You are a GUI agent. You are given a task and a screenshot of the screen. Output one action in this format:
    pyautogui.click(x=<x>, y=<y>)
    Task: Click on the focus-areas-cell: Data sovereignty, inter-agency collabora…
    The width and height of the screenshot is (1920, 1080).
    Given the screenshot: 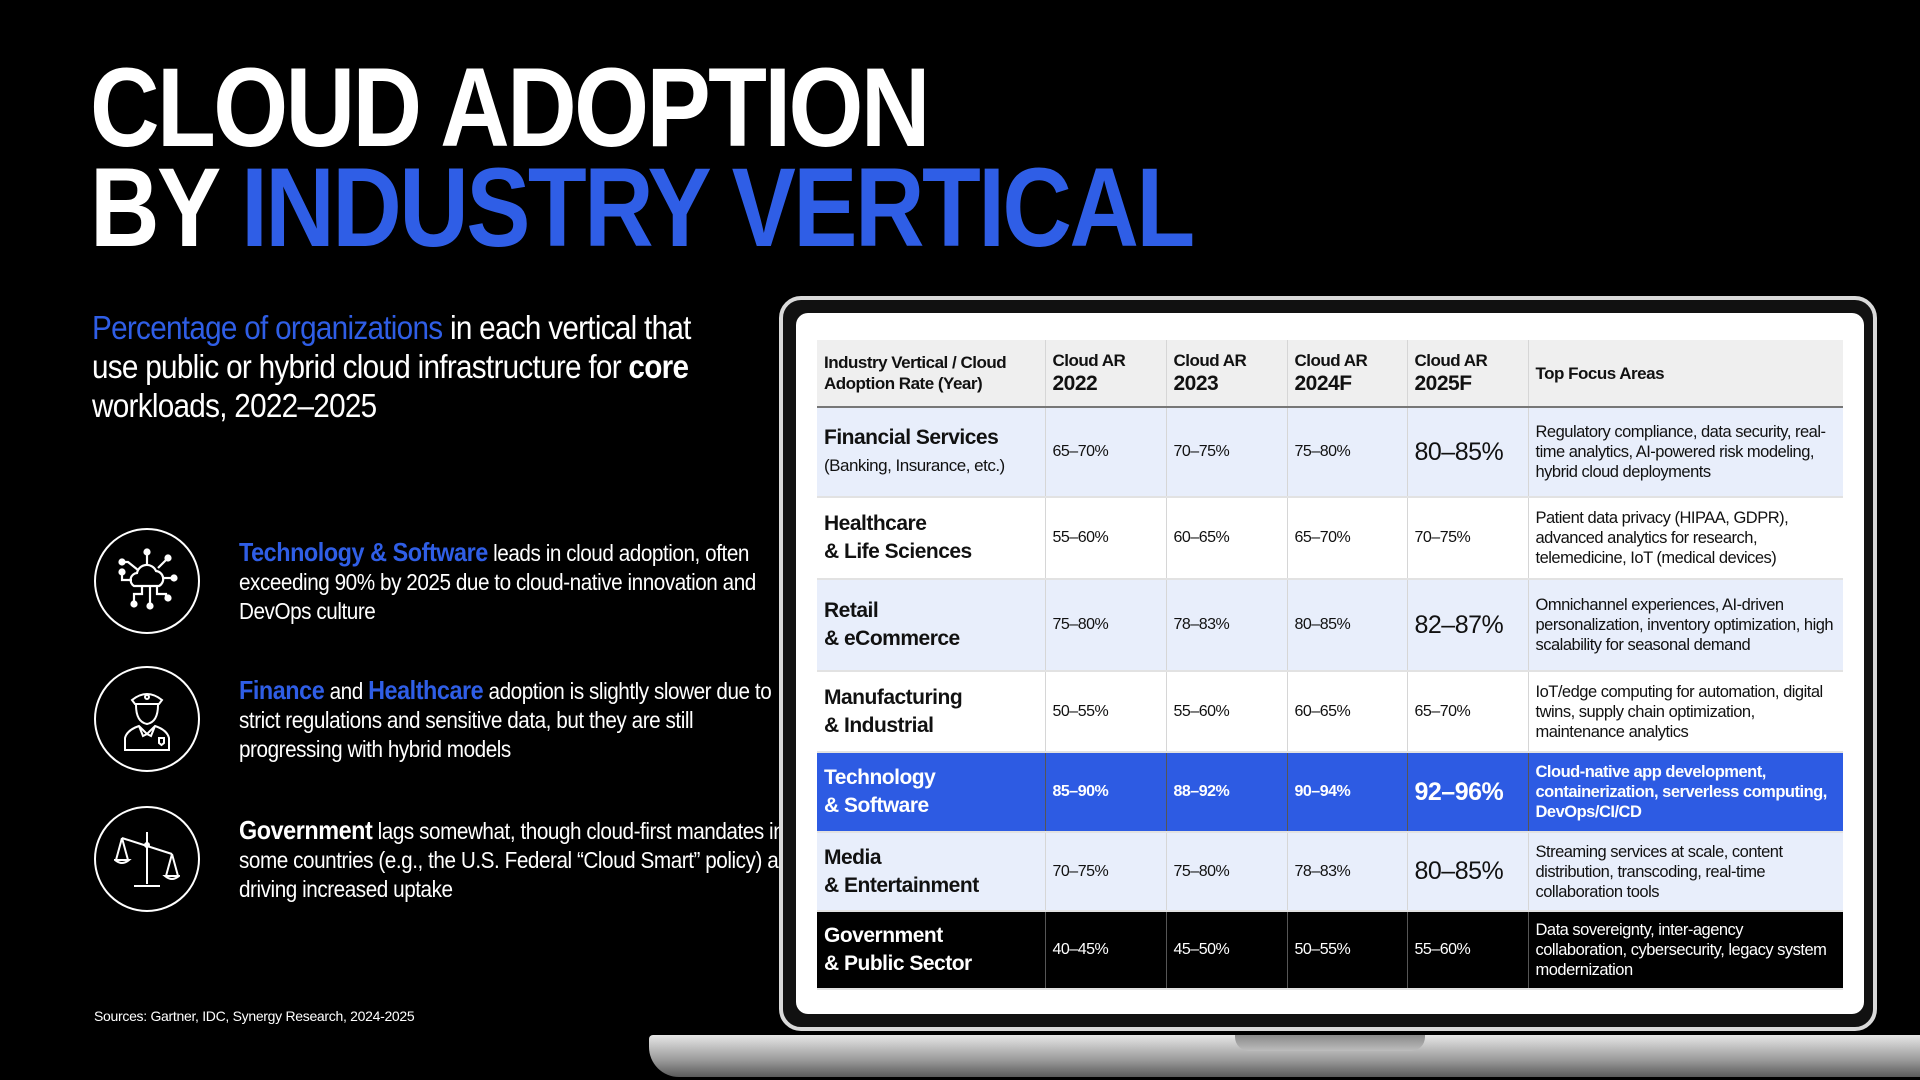 What is the action you would take?
    pyautogui.click(x=1681, y=950)
    